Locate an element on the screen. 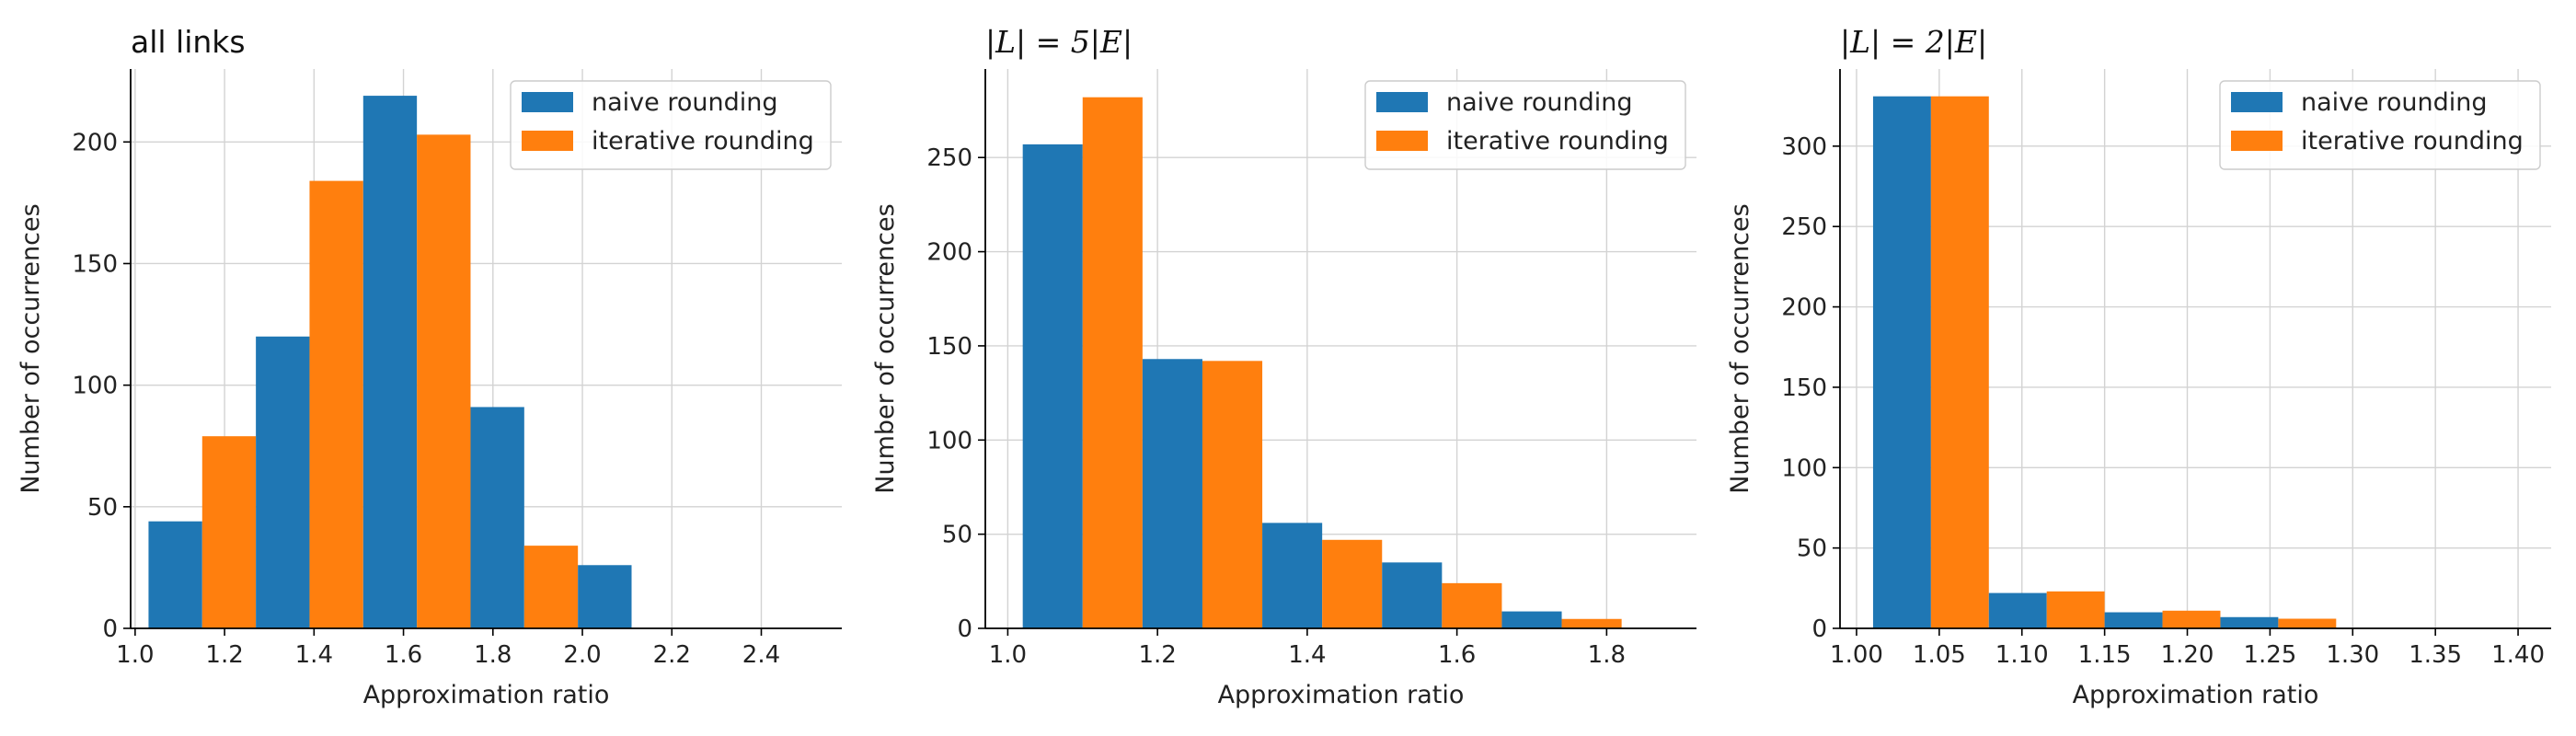  x-tick-label: 2.0 is located at coordinates (582, 655).